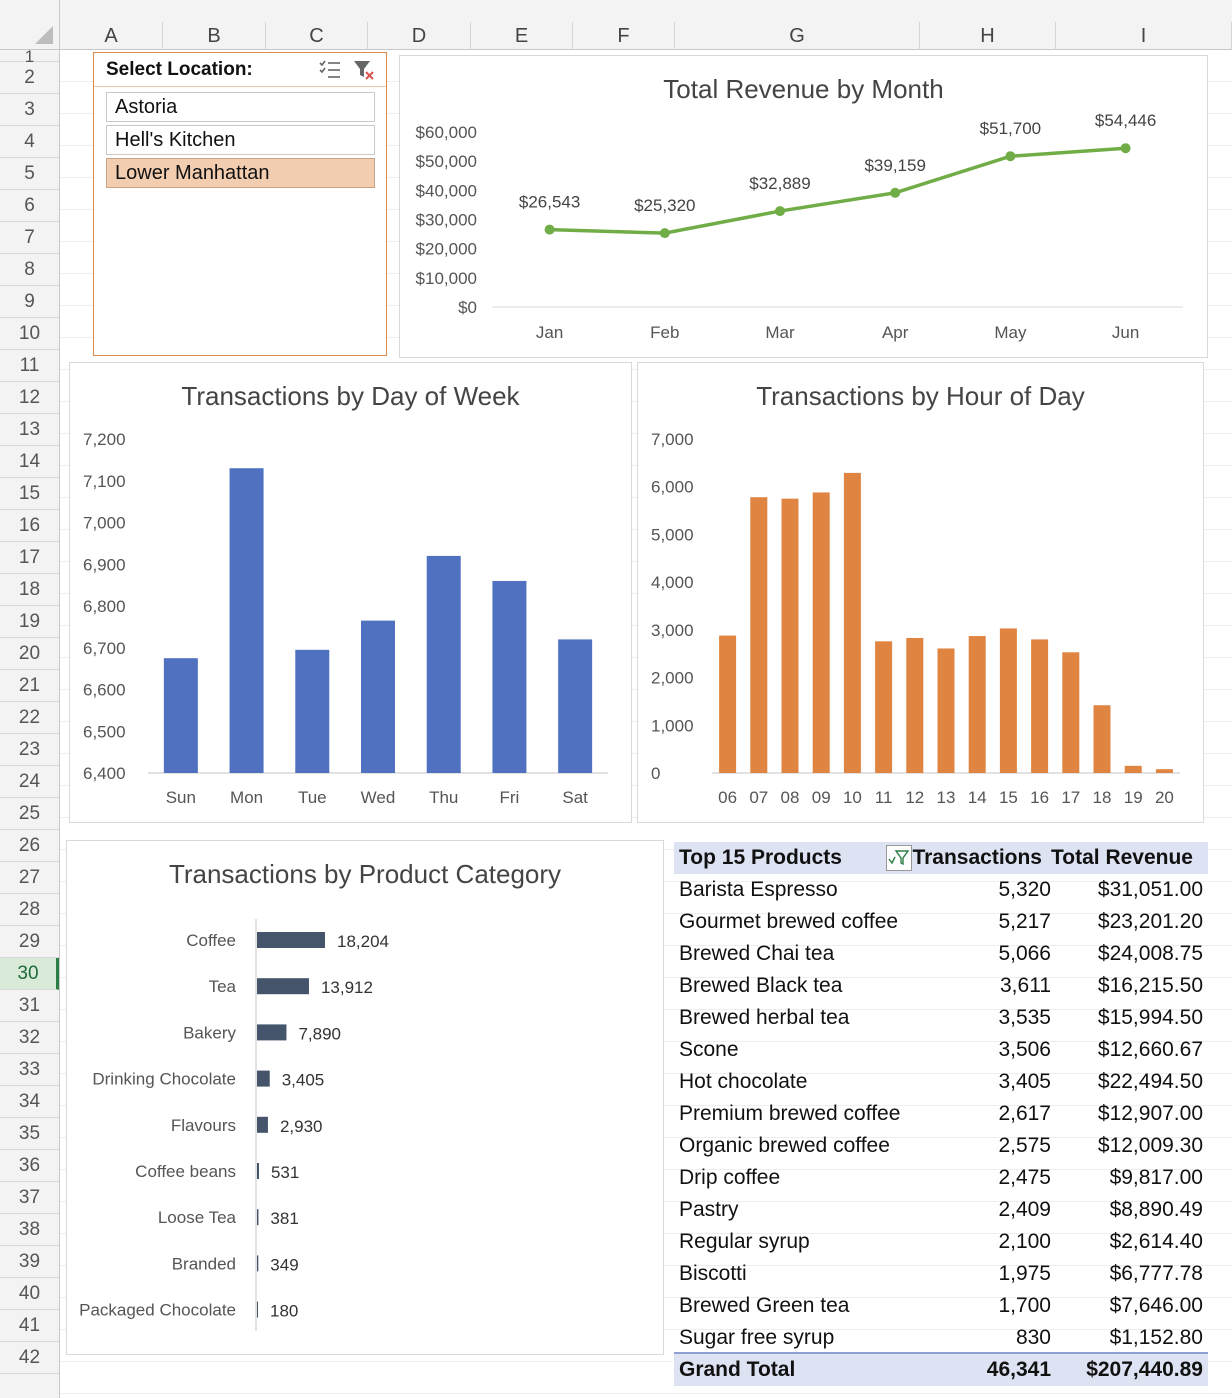 Image resolution: width=1232 pixels, height=1398 pixels. What do you see at coordinates (30, 25) in the screenshot?
I see `select-all-corner` at bounding box center [30, 25].